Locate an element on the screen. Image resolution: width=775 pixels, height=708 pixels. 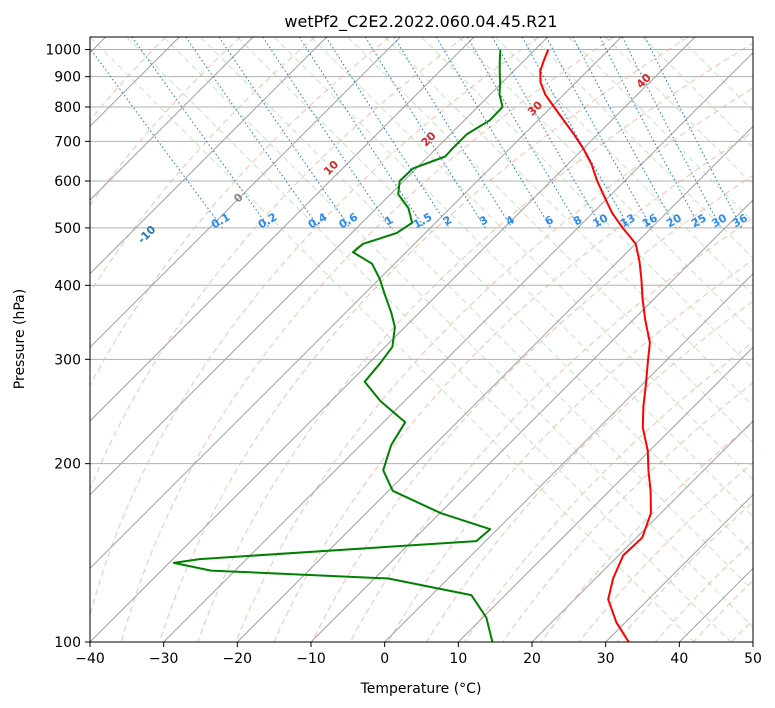
y-tick-label: 500 is located at coordinates (67, 229).